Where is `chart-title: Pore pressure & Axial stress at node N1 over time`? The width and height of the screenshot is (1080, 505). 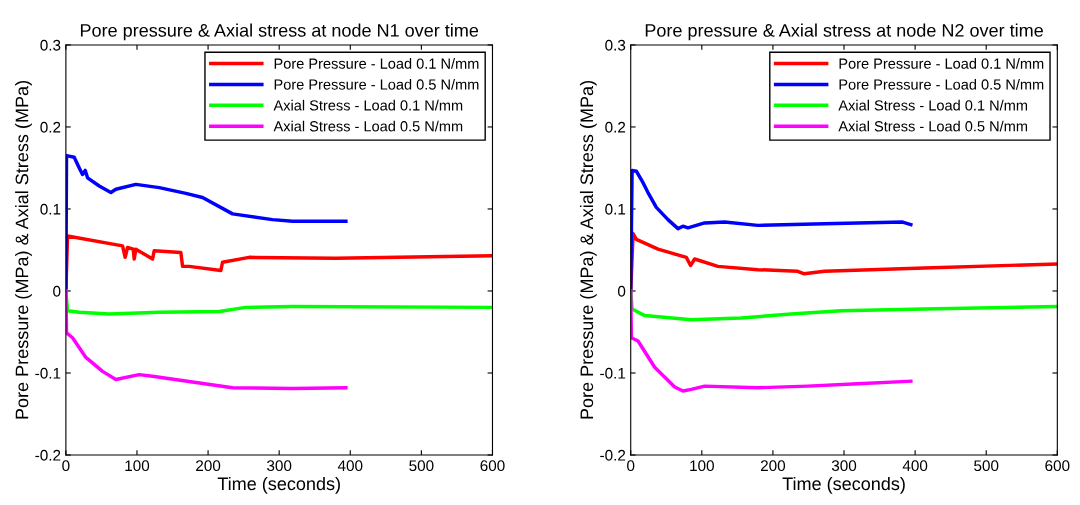 chart-title: Pore pressure & Axial stress at node N1 over time is located at coordinates (279, 32).